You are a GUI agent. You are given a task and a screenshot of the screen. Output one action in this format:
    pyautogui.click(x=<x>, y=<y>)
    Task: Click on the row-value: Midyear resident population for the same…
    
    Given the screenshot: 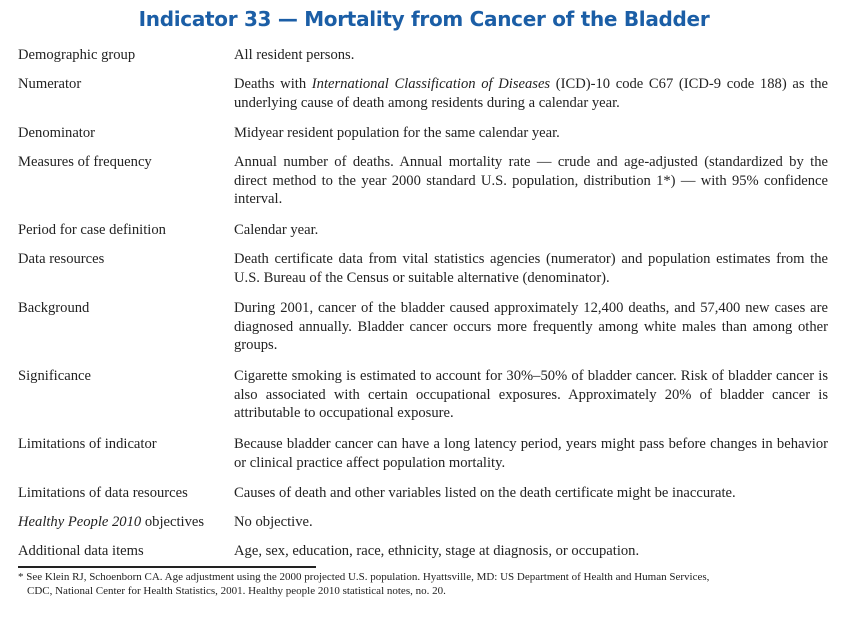 What is the action you would take?
    pyautogui.click(x=397, y=133)
    